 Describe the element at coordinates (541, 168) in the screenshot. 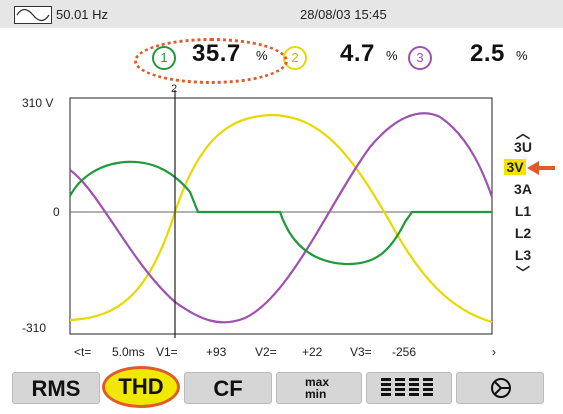

I see `arrow-left-icon` at that location.